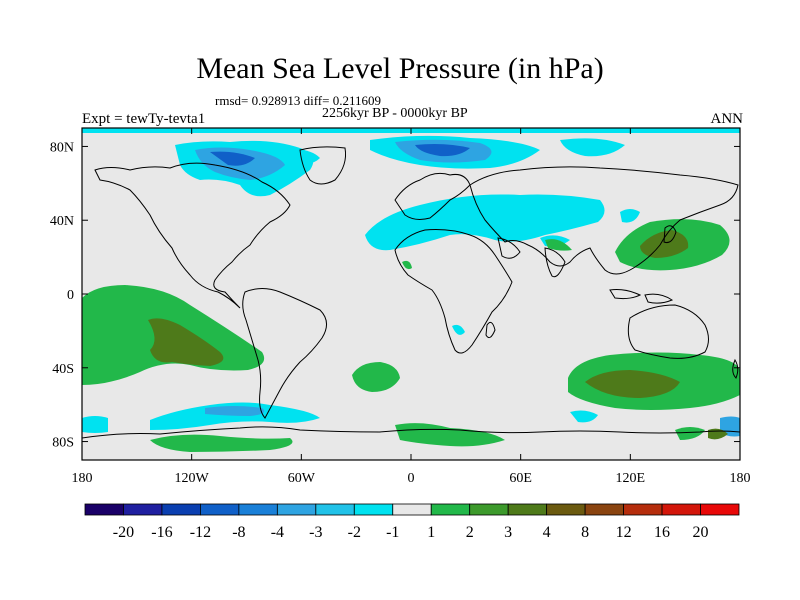 Image resolution: width=800 pixels, height=600 pixels. Describe the element at coordinates (411, 478) in the screenshot. I see `lon-tick-label: 0` at that location.